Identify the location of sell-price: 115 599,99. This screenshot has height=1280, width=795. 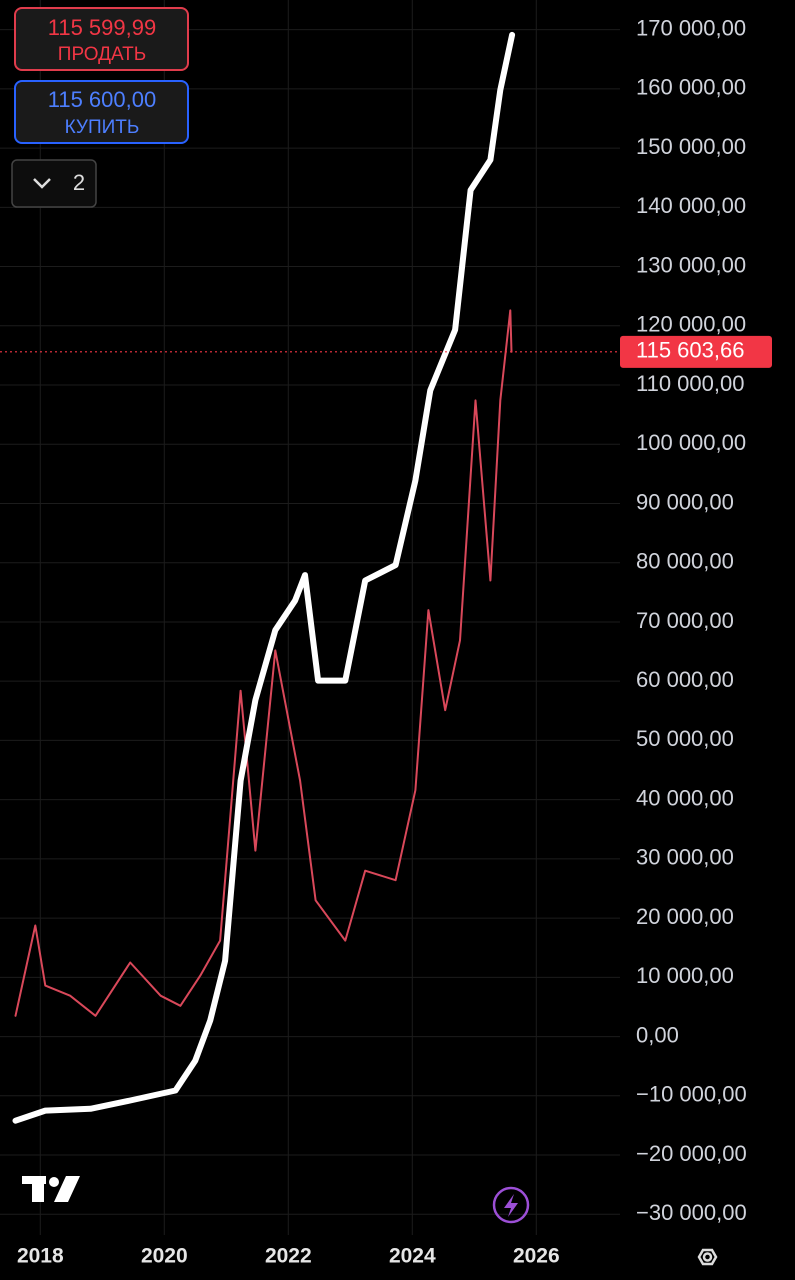
(102, 27).